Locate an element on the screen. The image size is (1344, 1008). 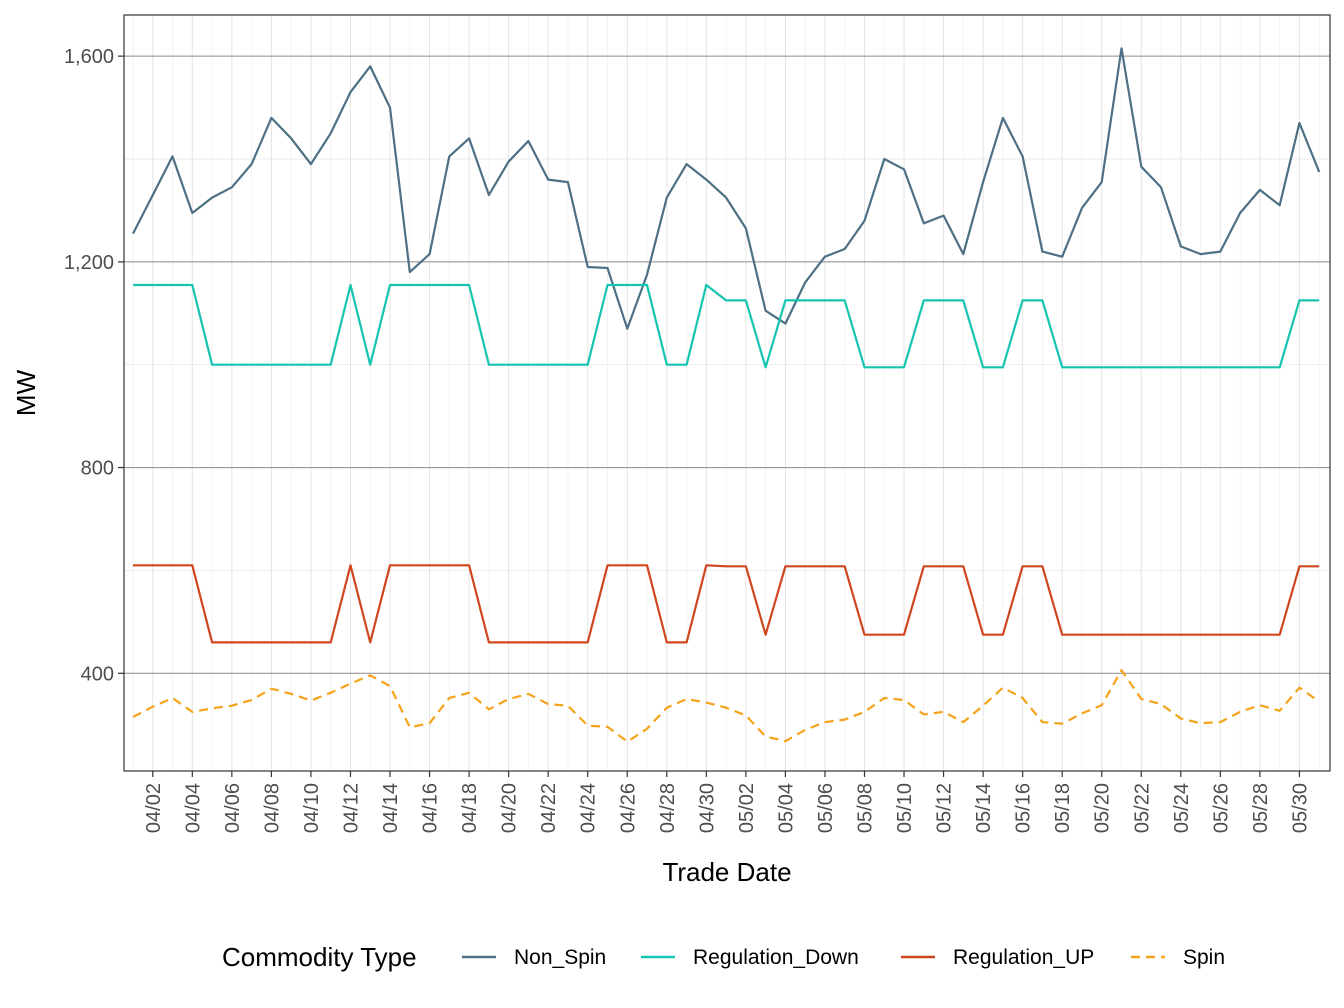
x-tick-label: 05/28 is located at coordinates (1261, 808).